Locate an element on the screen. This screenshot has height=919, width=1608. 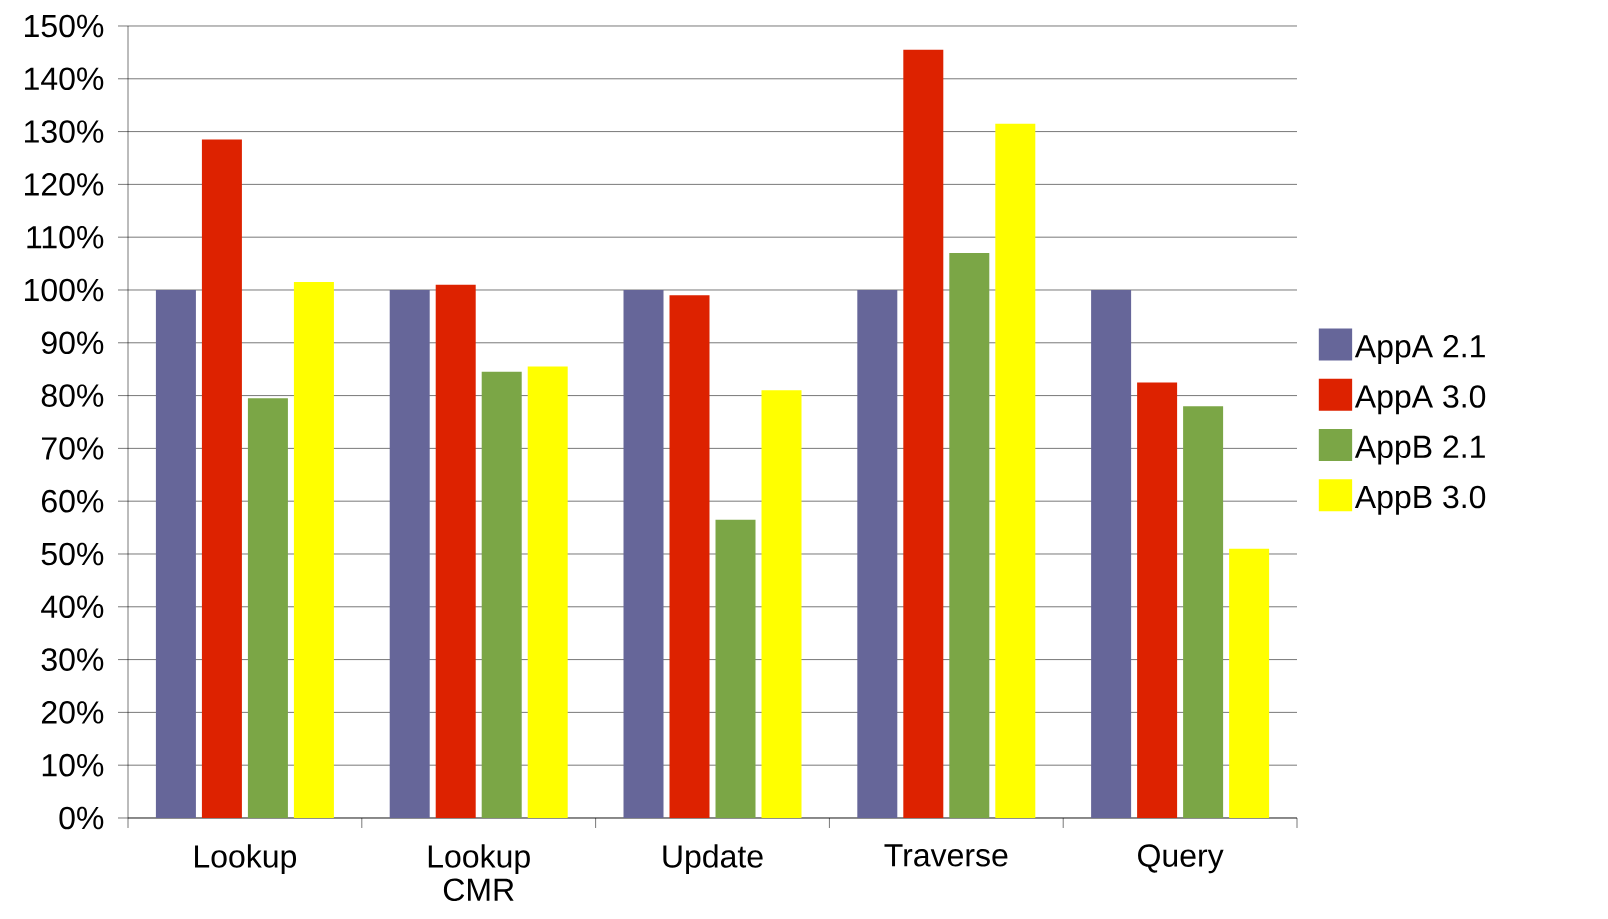
legend-label: AppB 2.1 is located at coordinates (1419, 450).